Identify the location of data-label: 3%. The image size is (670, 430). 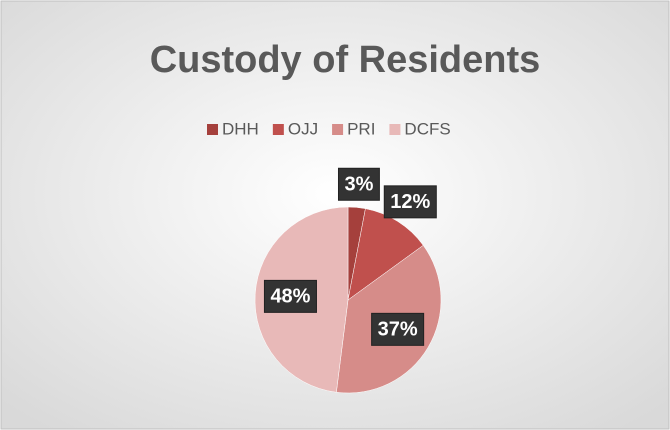
(358, 185).